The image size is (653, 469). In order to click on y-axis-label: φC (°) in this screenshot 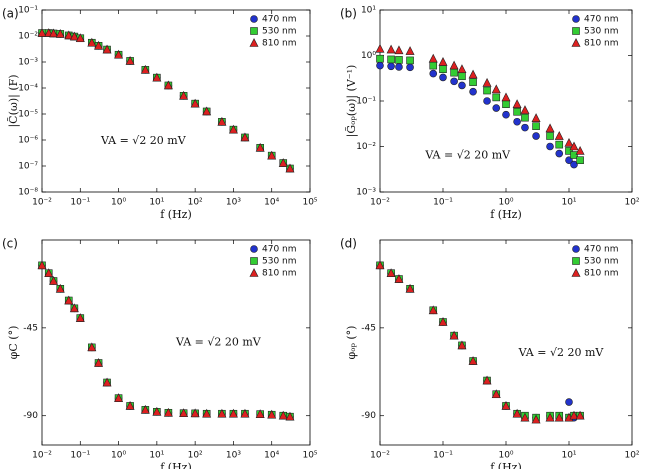, I will do `click(13, 343)`.